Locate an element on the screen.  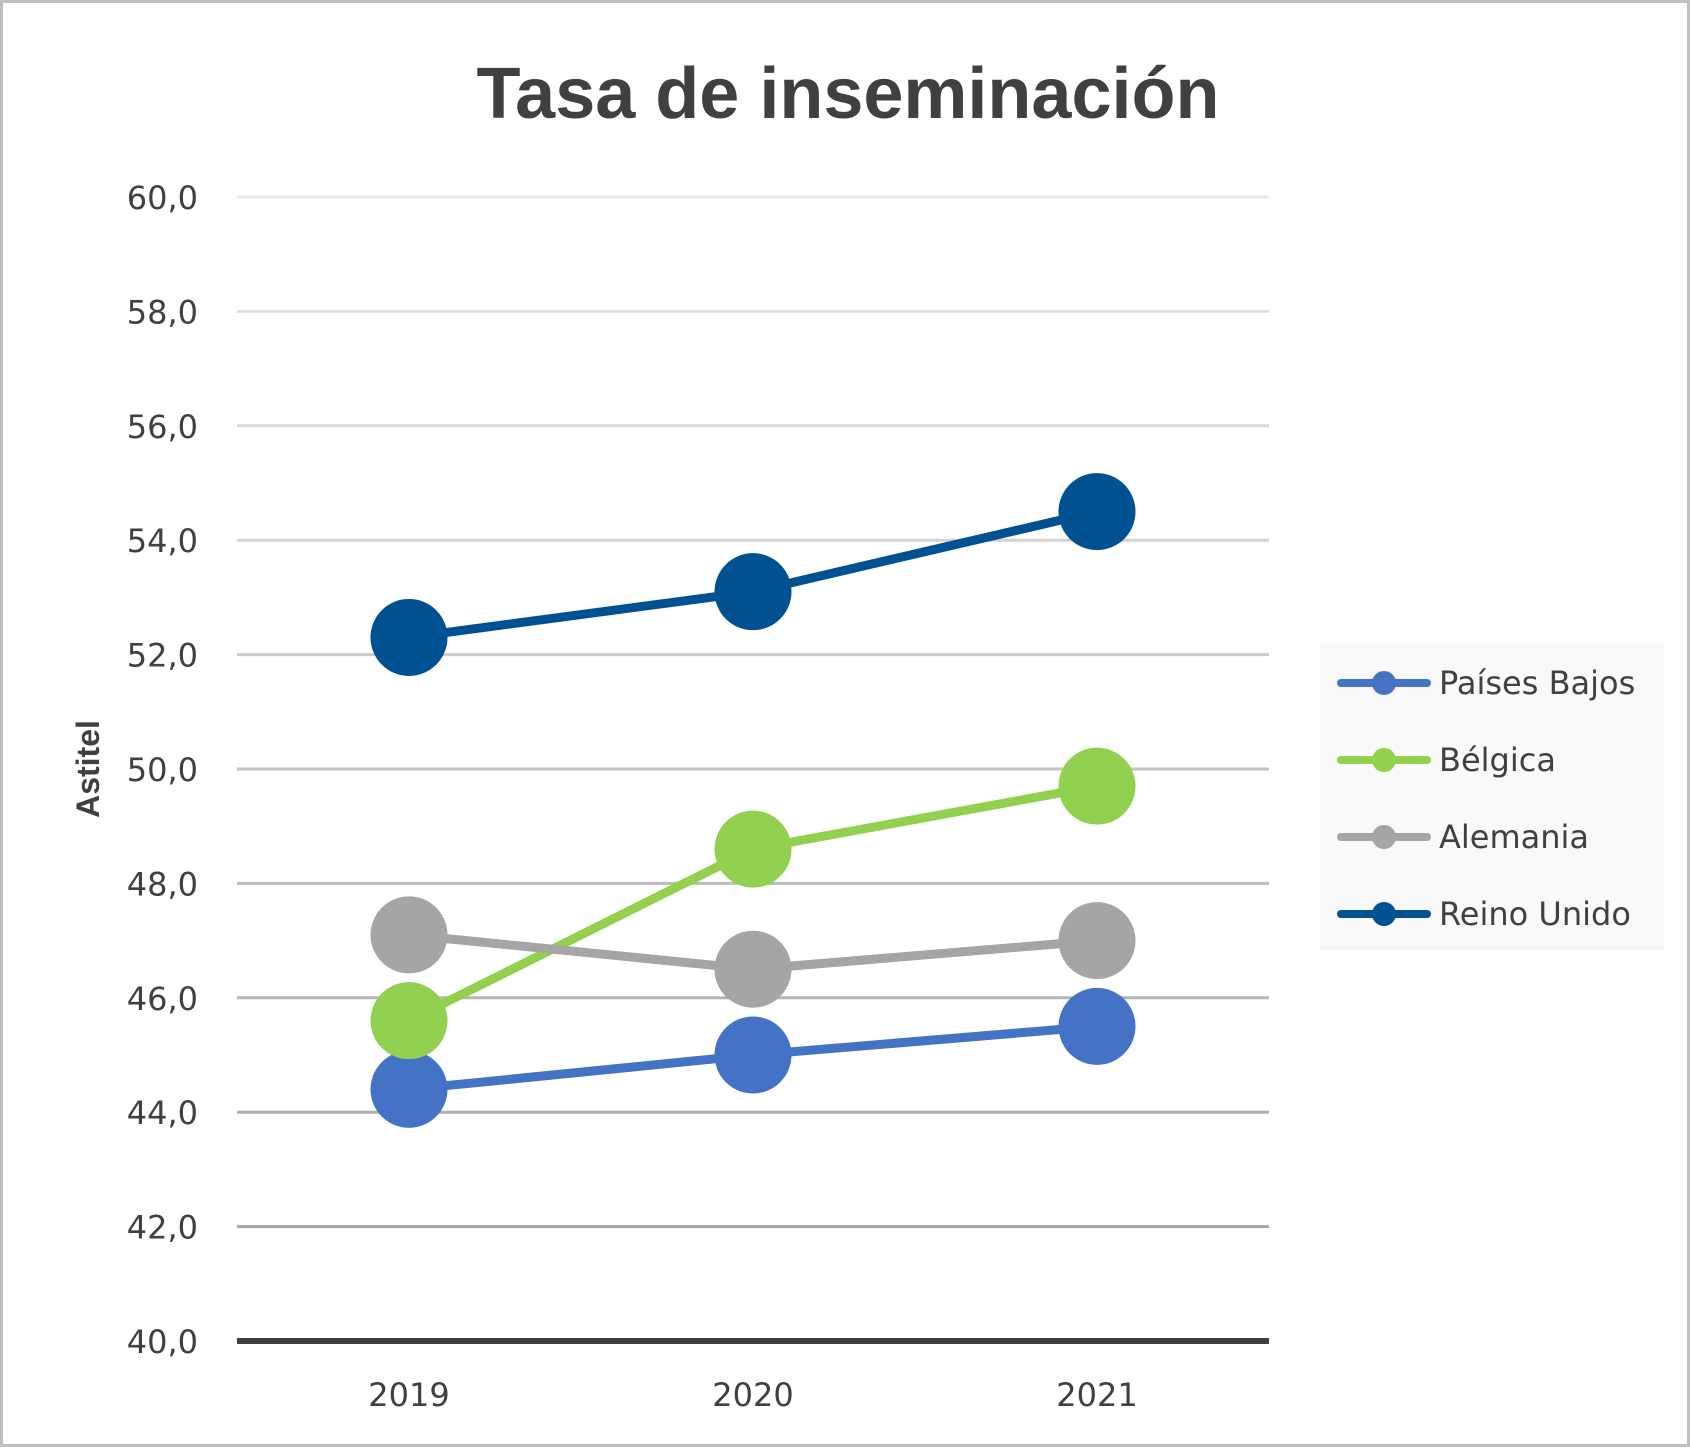
series-alemania is located at coordinates (753, 952).